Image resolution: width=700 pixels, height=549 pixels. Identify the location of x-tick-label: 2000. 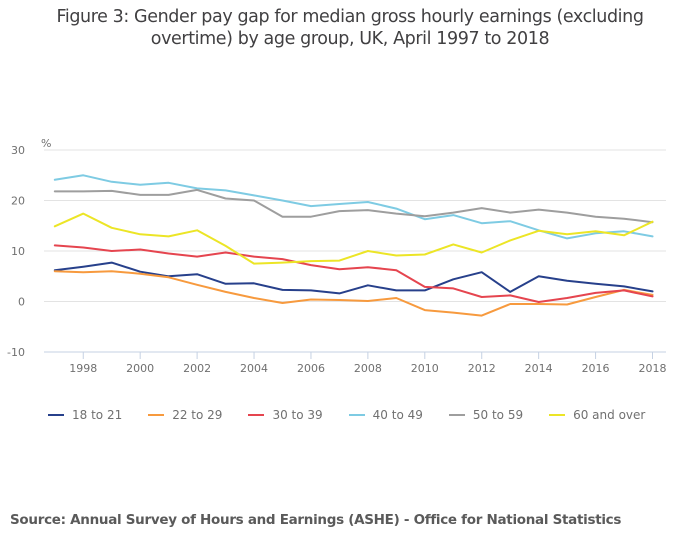
(140, 368).